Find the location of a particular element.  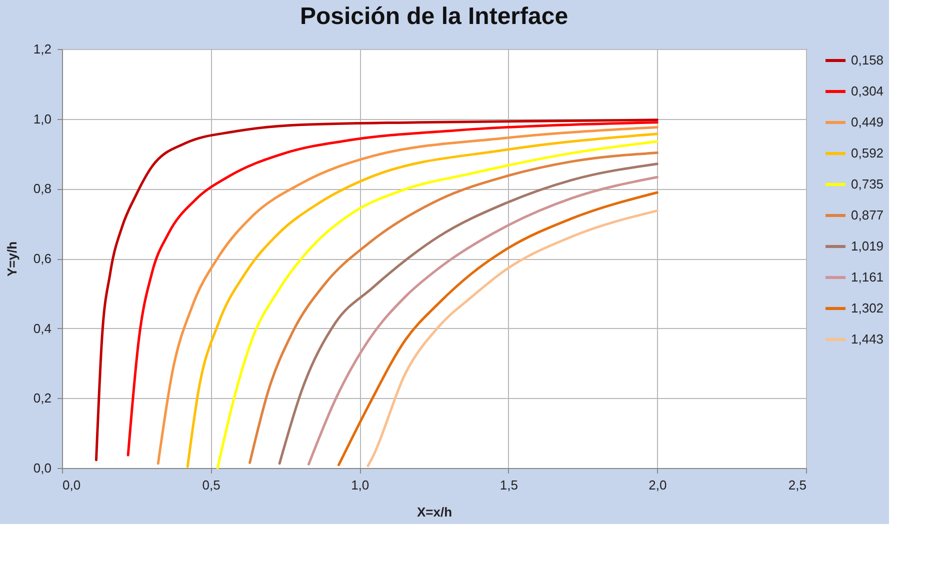

x-axis-title: X=x/h is located at coordinates (434, 512).